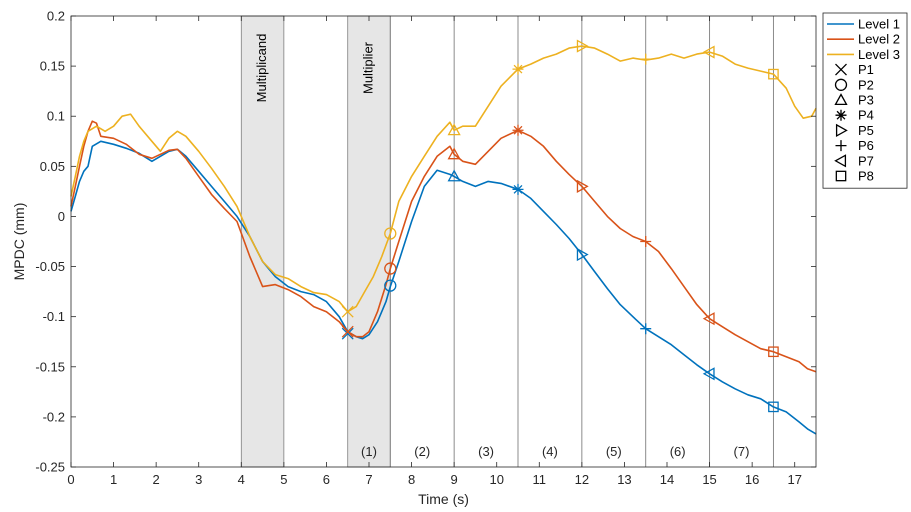 Image resolution: width=911 pixels, height=512 pixels. I want to click on legend-label-p7: P7, so click(866, 160).